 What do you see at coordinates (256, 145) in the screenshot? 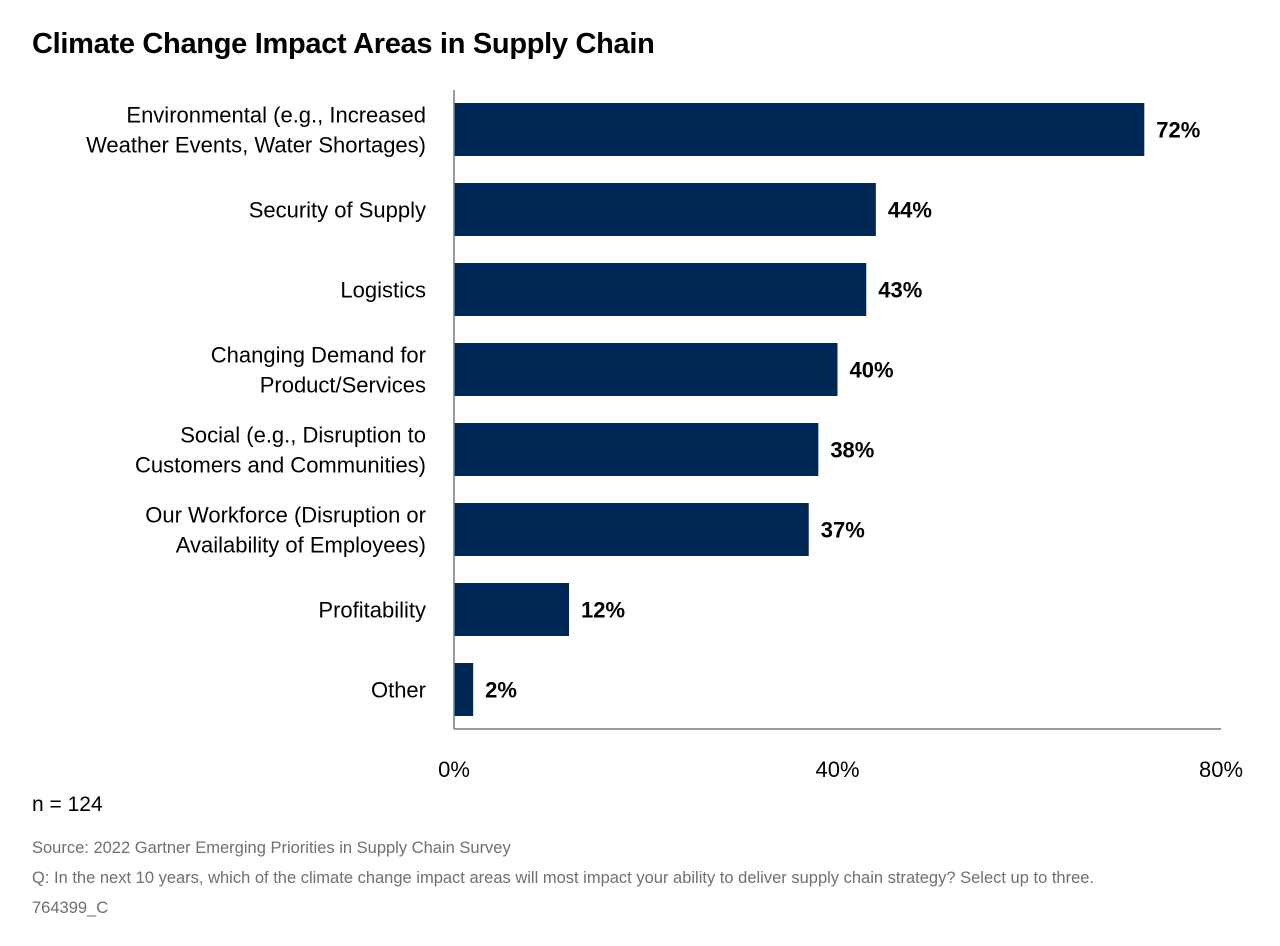
I see `category-label: Weather Events, Water Shortages)` at bounding box center [256, 145].